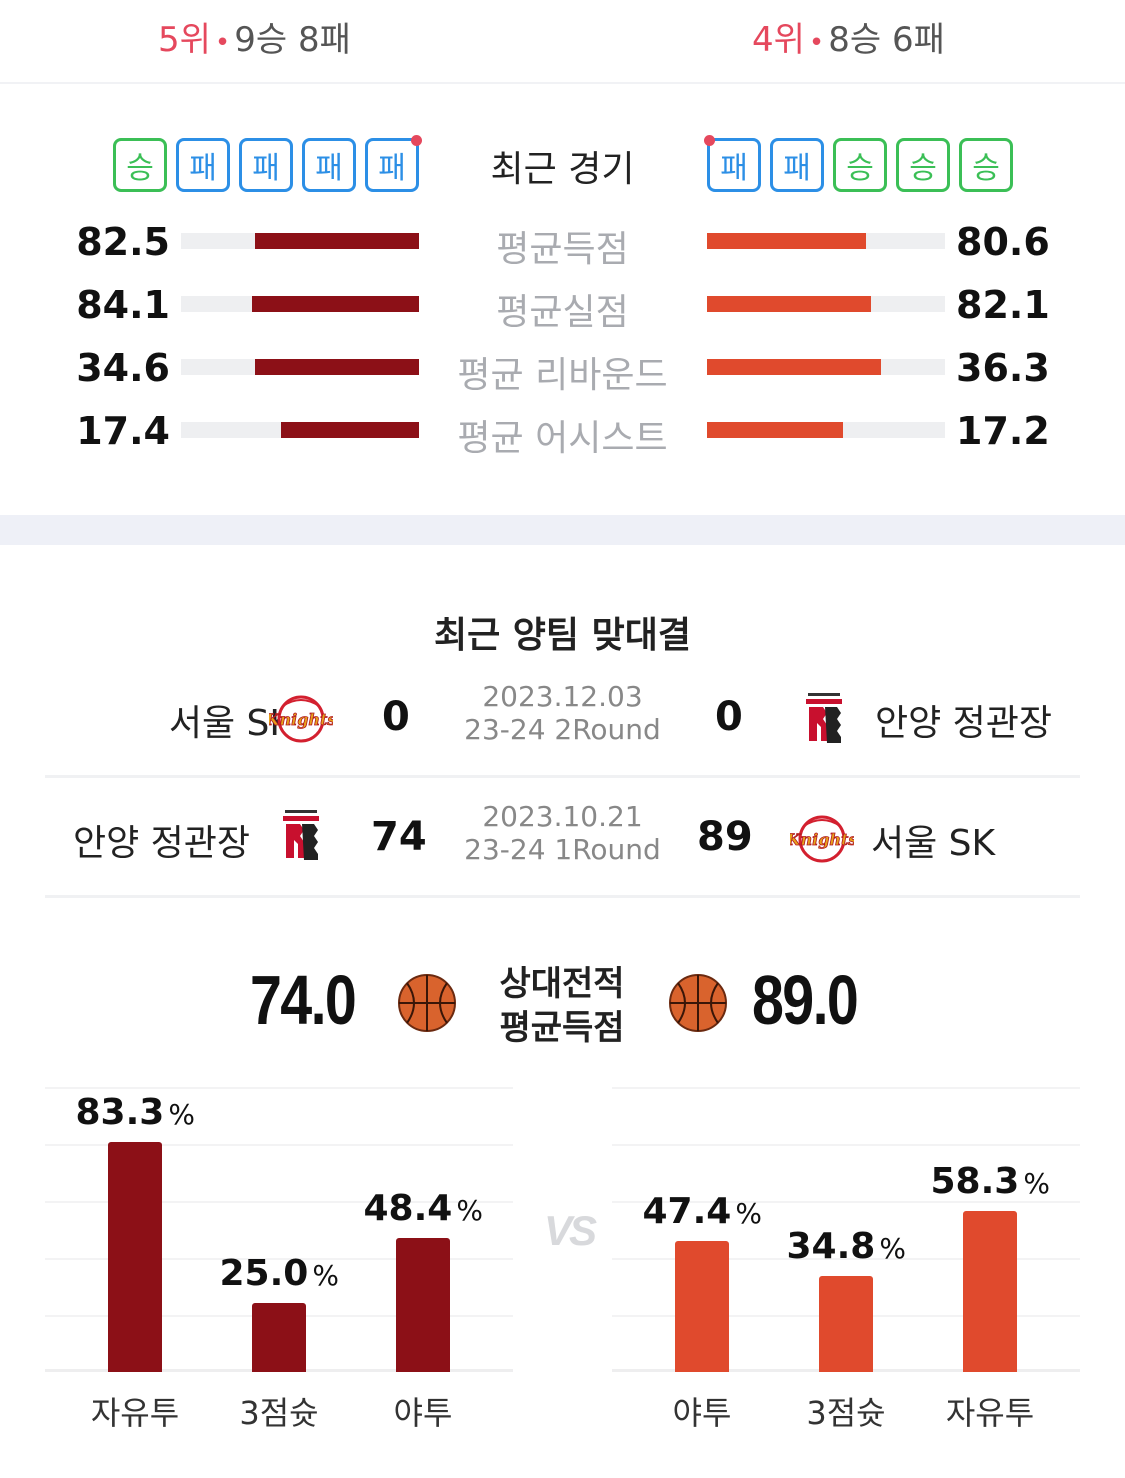 The width and height of the screenshot is (1125, 1478). Describe the element at coordinates (562, 312) in the screenshot. I see `stat-label: 평균실점` at that location.